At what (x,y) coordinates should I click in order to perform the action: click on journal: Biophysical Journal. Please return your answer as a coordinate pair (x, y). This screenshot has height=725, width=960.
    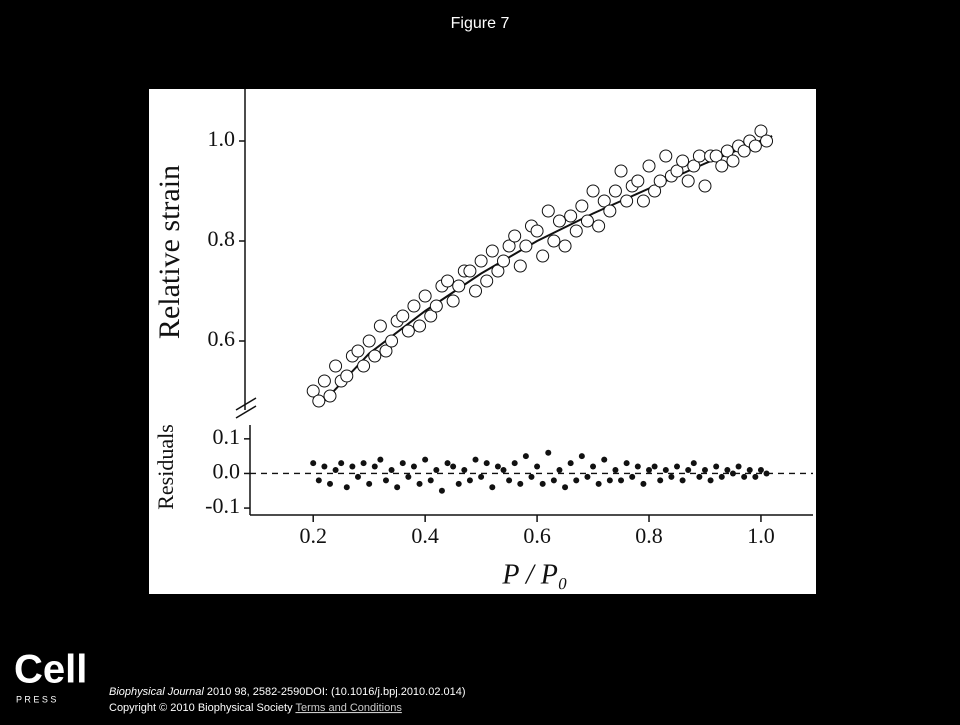
    Looking at the image, I should click on (156, 692).